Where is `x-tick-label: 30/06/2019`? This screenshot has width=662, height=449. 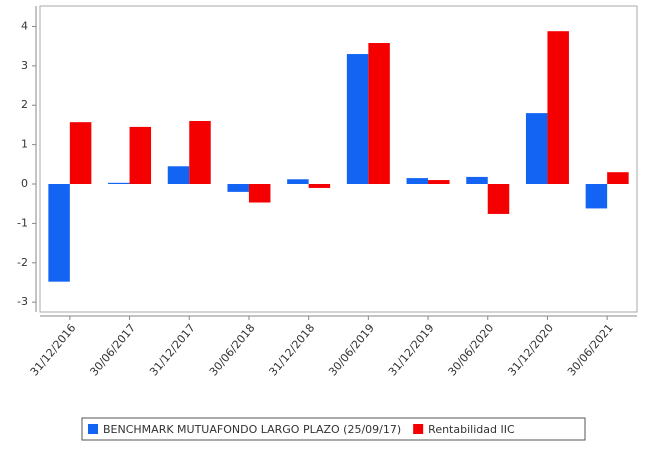
x-tick-label: 30/06/2019 is located at coordinates (351, 350).